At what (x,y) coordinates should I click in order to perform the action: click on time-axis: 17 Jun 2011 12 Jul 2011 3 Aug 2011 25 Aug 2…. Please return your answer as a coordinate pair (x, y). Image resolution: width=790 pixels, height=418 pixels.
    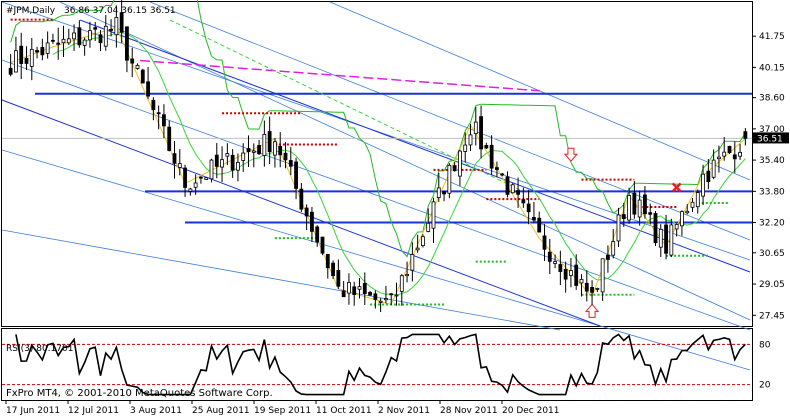
    Looking at the image, I should click on (282, 408).